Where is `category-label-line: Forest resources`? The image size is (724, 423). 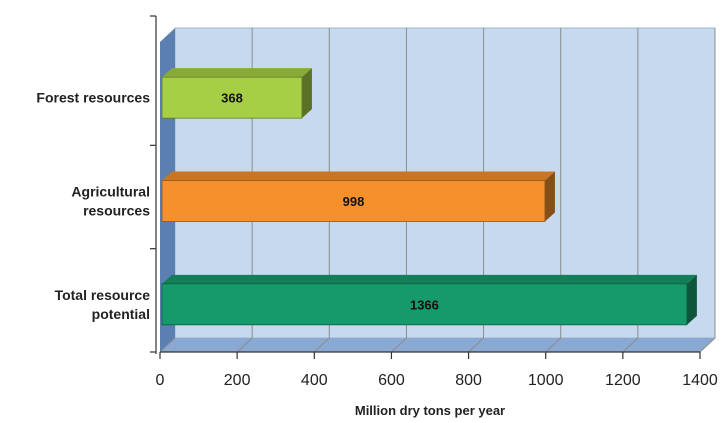 category-label-line: Forest resources is located at coordinates (93, 98).